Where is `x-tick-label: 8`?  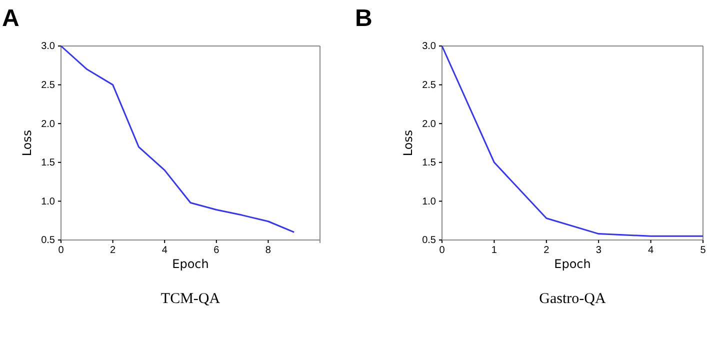
x-tick-label: 8 is located at coordinates (268, 250).